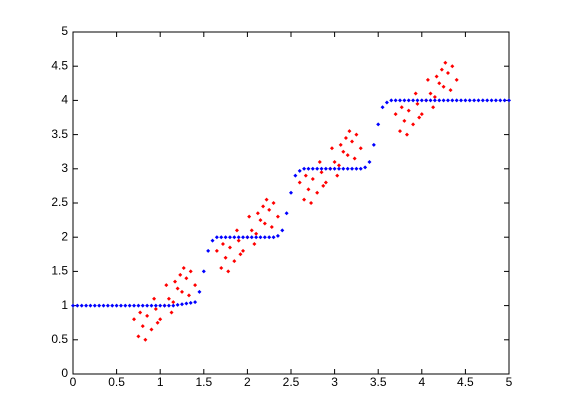 This screenshot has width=561, height=420. I want to click on x-tick-label: 4, so click(421, 382).